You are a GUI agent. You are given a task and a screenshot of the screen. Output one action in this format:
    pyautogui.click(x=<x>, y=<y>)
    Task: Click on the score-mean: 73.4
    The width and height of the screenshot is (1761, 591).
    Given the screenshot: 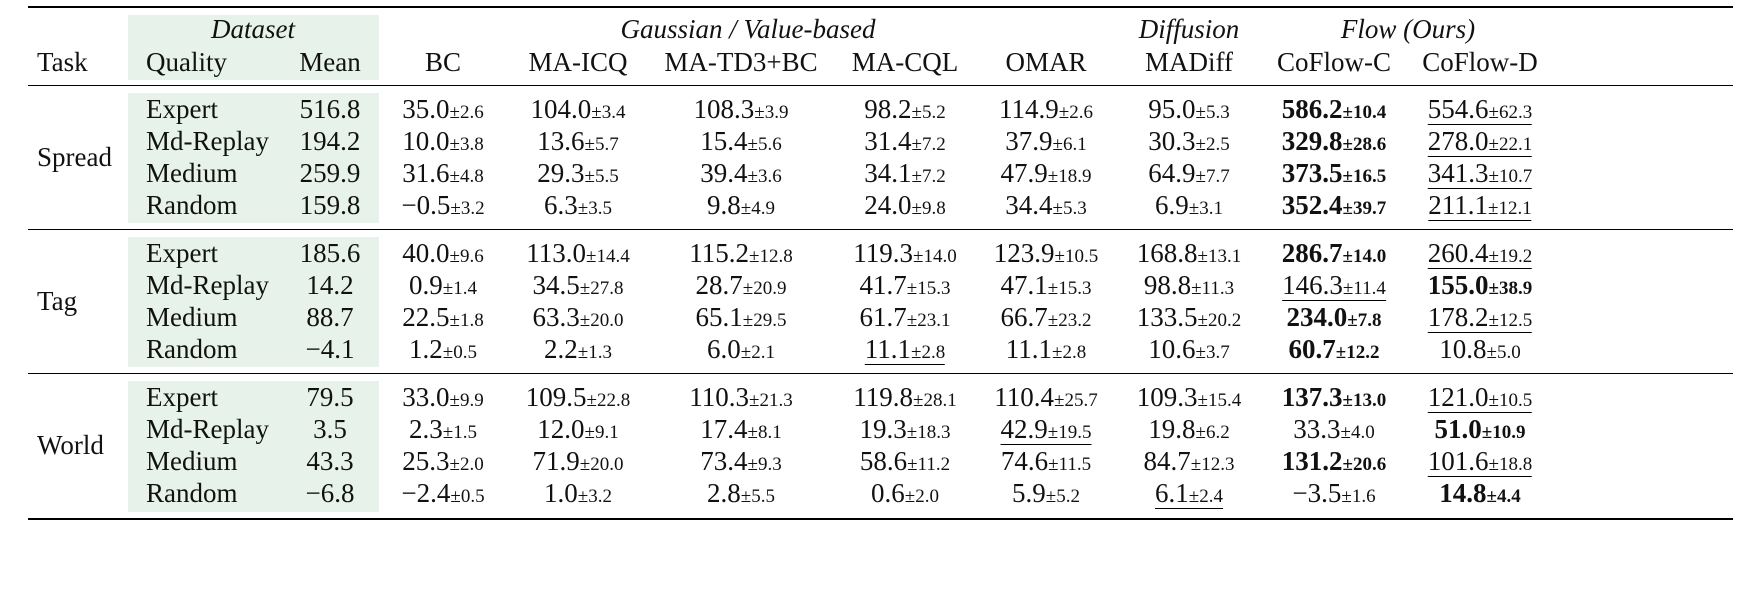 What is the action you would take?
    pyautogui.click(x=724, y=461)
    